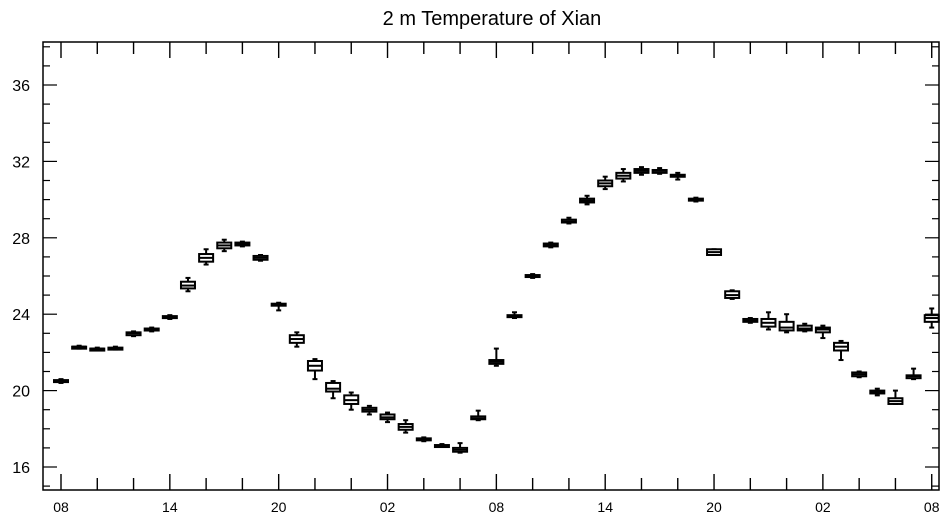 The image size is (947, 520). What do you see at coordinates (21, 315) in the screenshot?
I see `y-tick-label: 24` at bounding box center [21, 315].